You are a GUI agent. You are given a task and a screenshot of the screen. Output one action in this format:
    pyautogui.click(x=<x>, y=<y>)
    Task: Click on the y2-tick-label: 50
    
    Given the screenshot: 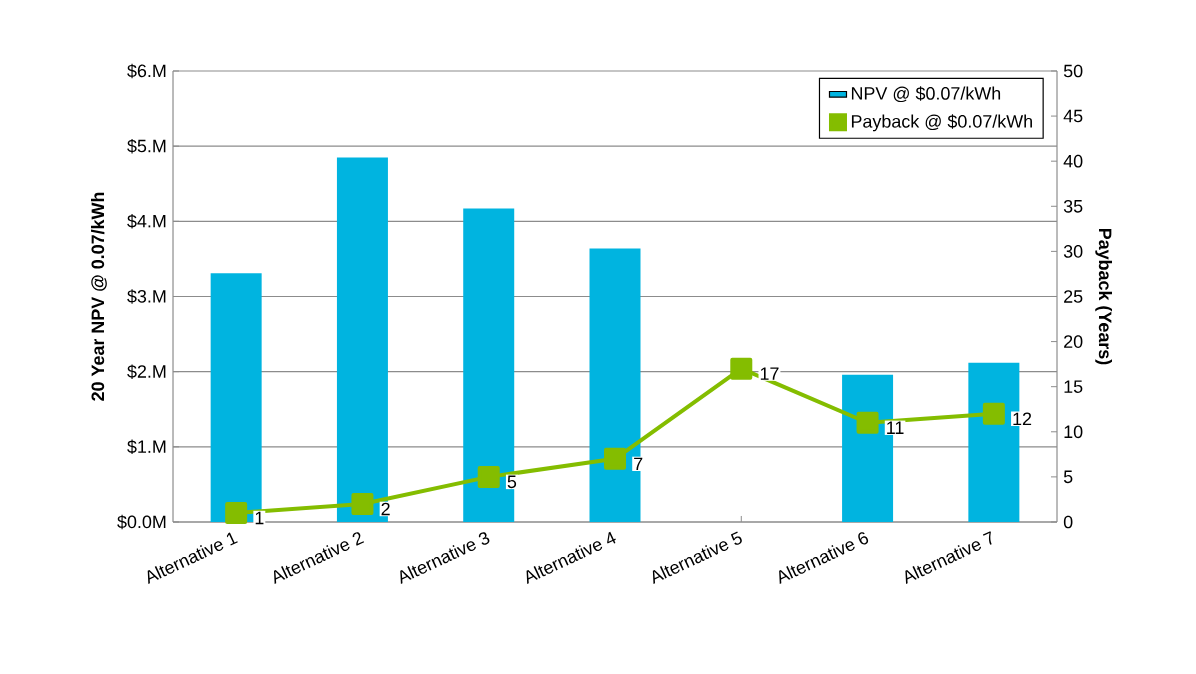 What is the action you would take?
    pyautogui.click(x=1073, y=71)
    